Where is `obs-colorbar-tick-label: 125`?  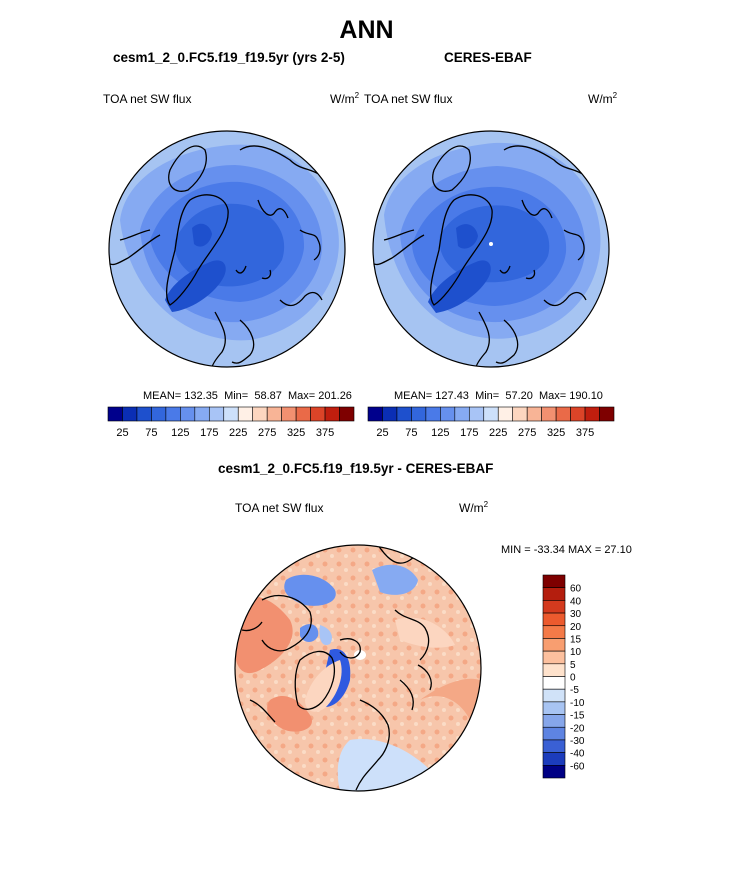 obs-colorbar-tick-label: 125 is located at coordinates (440, 433).